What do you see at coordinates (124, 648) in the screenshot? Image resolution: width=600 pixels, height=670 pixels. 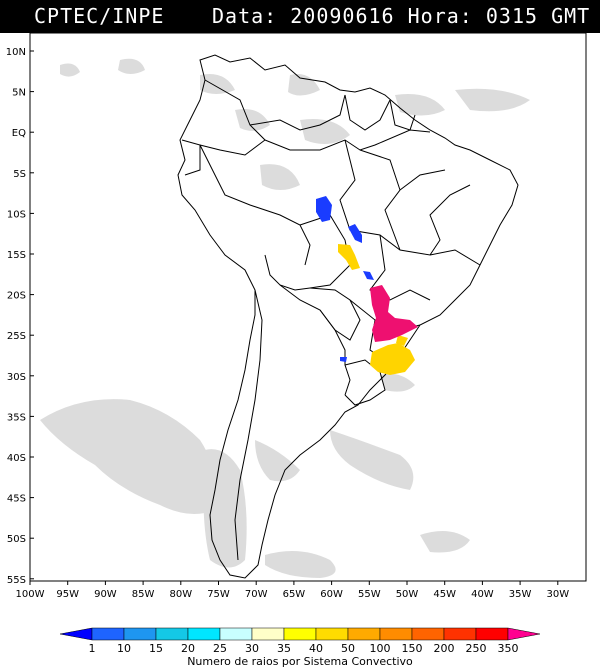 I see `color-scale-value: 10` at bounding box center [124, 648].